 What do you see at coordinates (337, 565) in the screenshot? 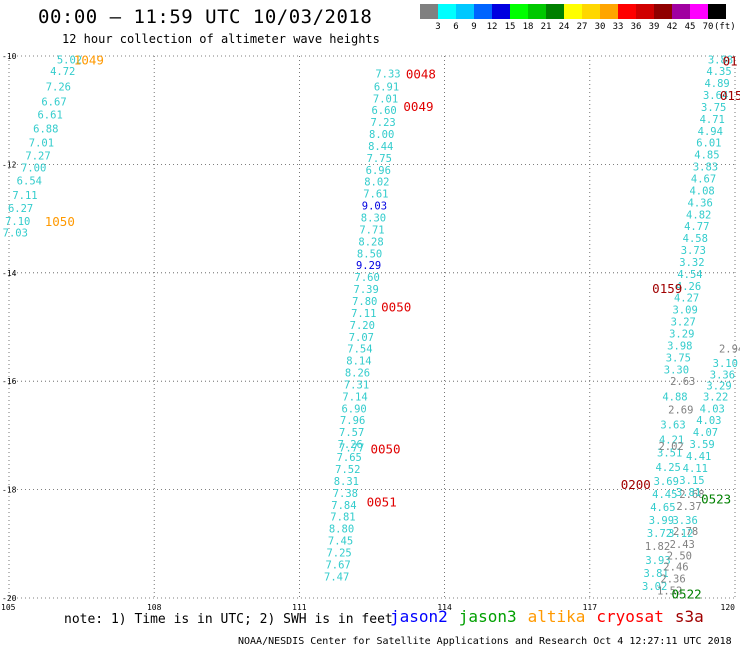
I see `wave-height-value: 7.67` at bounding box center [337, 565].